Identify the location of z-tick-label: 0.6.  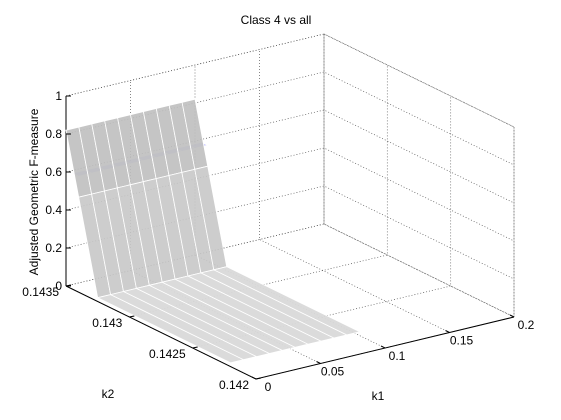
(53, 172).